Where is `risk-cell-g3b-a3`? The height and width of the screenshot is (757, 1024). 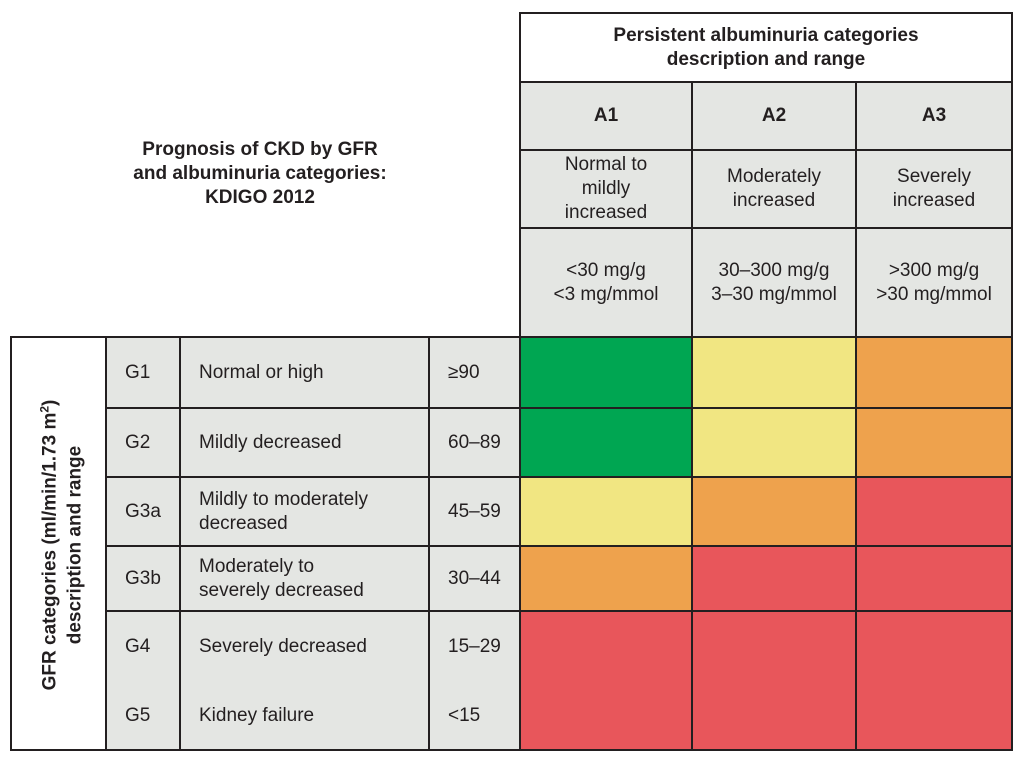
risk-cell-g3b-a3 is located at coordinates (934, 578).